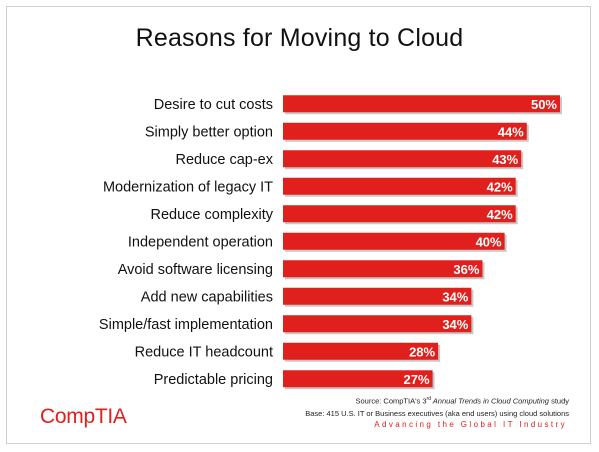 The height and width of the screenshot is (452, 599). What do you see at coordinates (213, 380) in the screenshot?
I see `category-label: Predictable pricing` at bounding box center [213, 380].